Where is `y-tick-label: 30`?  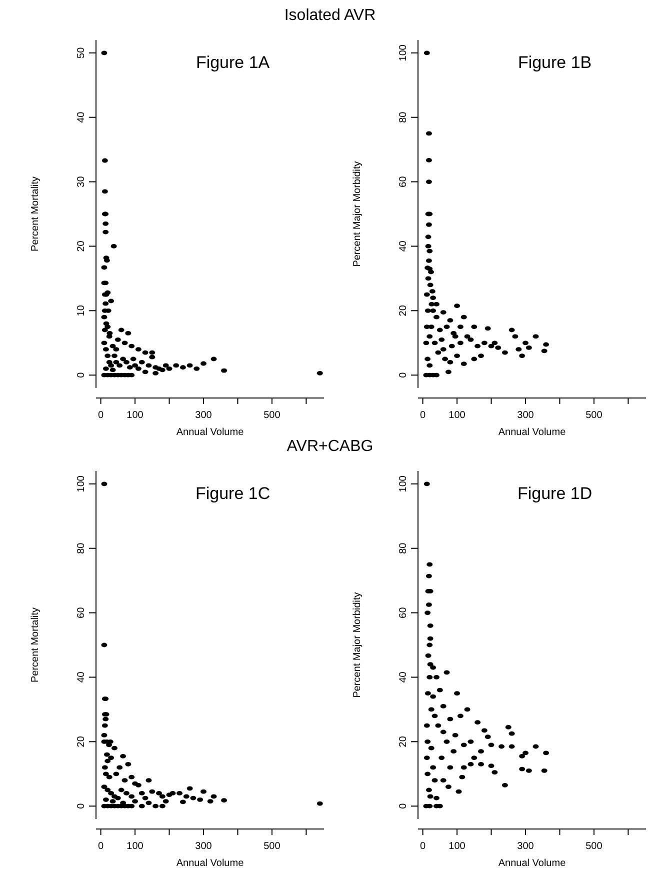
y-tick-label: 30 is located at coordinates (81, 182).